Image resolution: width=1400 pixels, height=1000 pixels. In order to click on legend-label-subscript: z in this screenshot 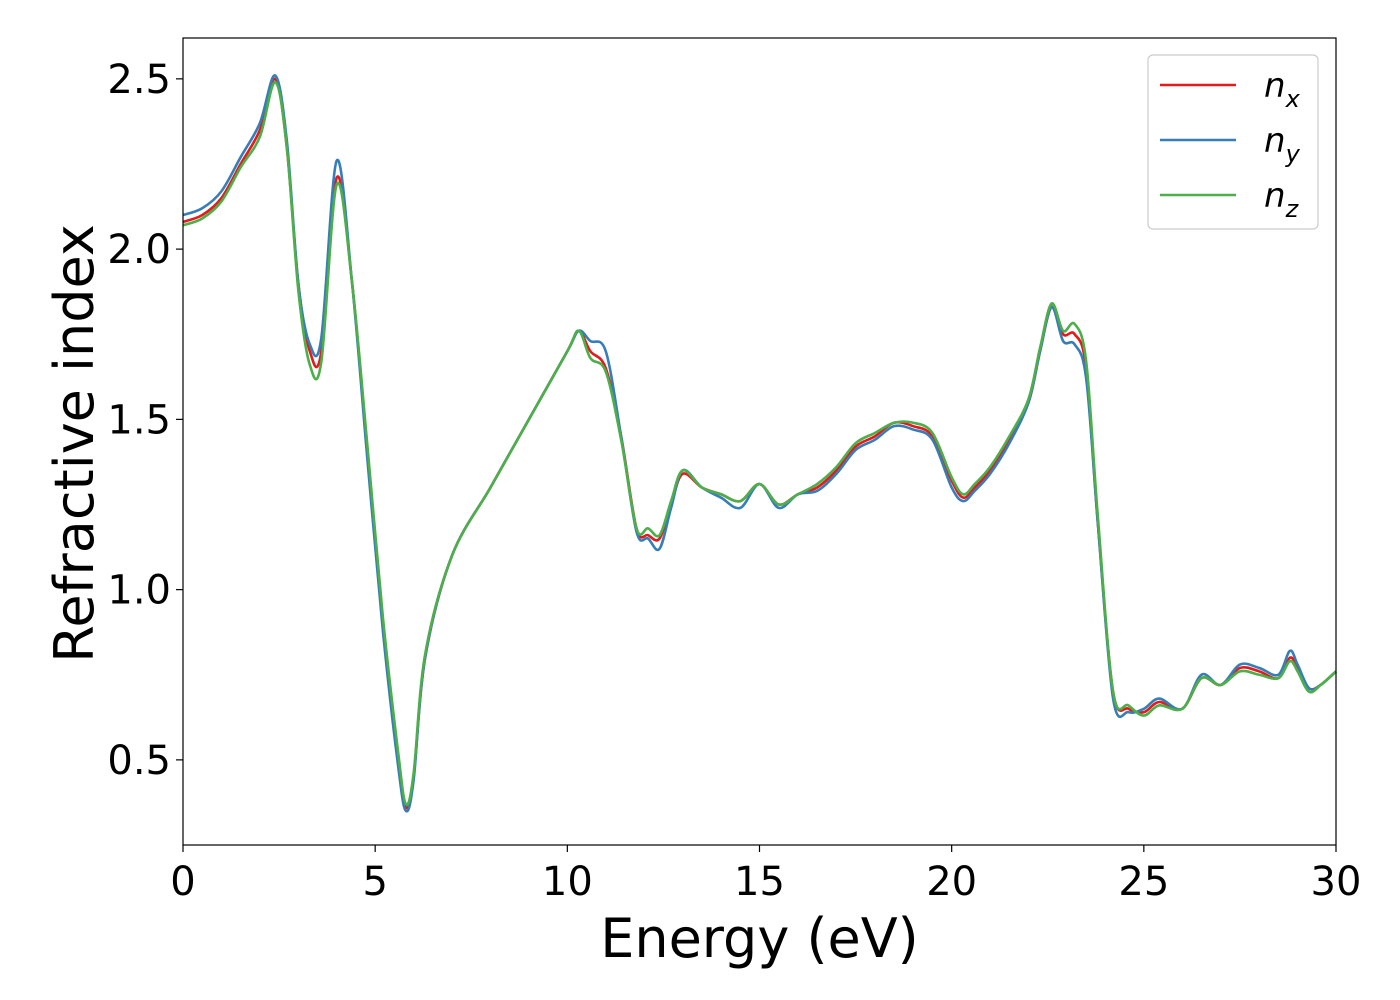, I will do `click(1292, 209)`.